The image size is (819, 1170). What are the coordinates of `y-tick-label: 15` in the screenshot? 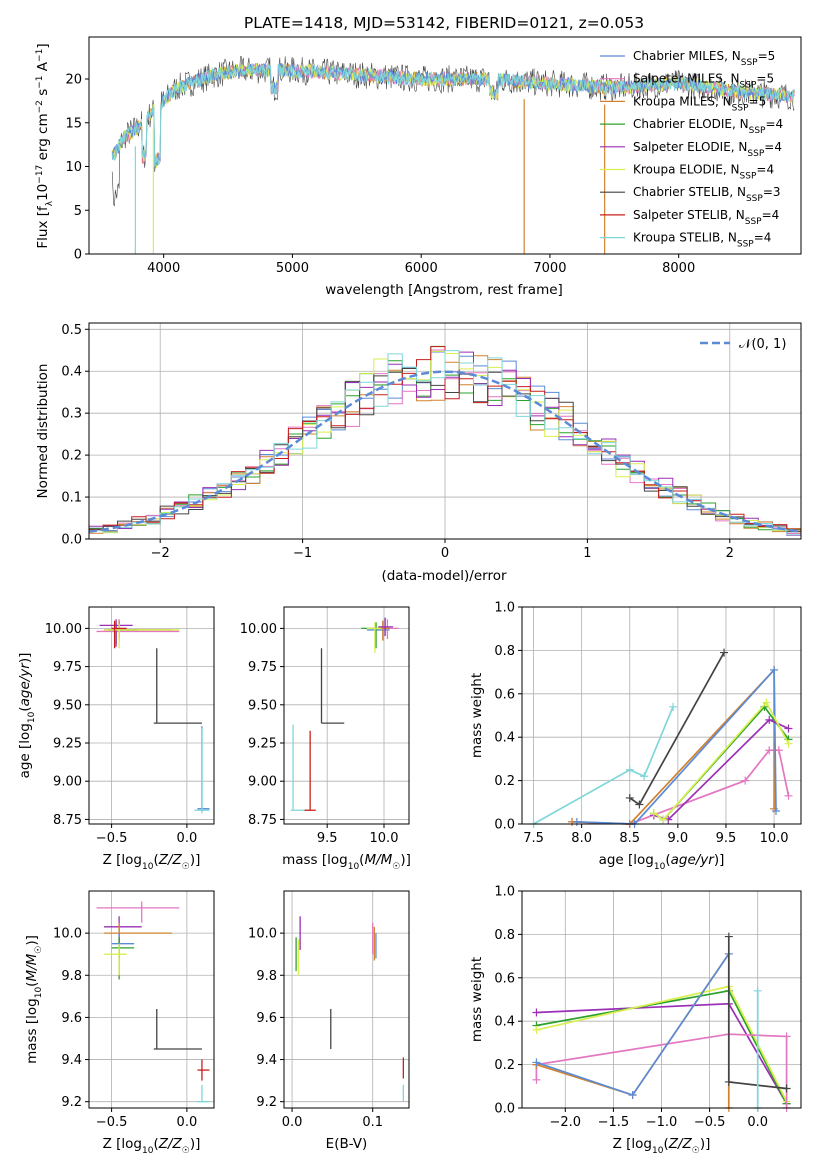 It's located at (73, 123).